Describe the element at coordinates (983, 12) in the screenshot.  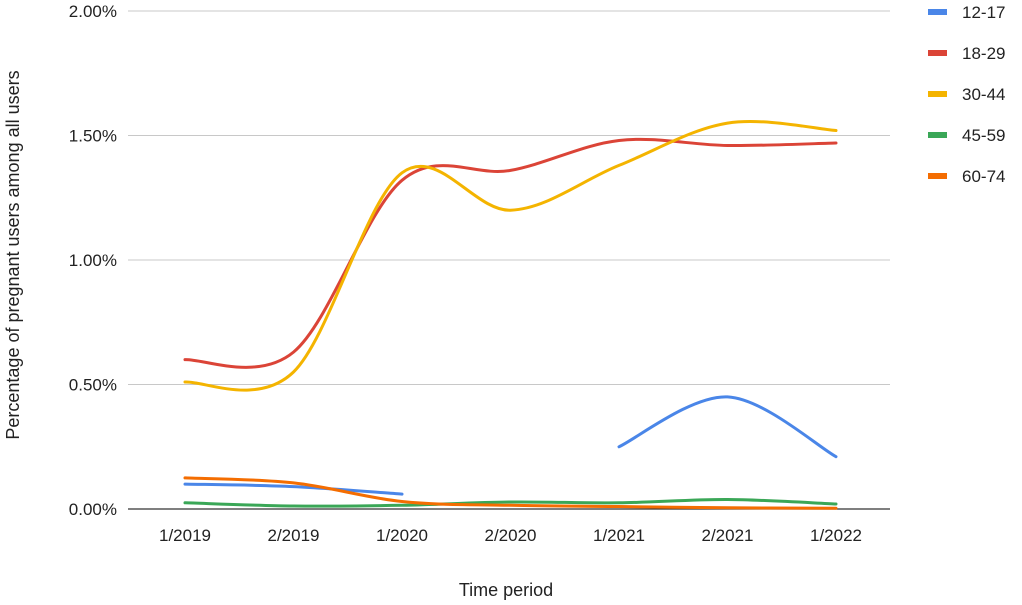
I see `legend-label: 12-17` at that location.